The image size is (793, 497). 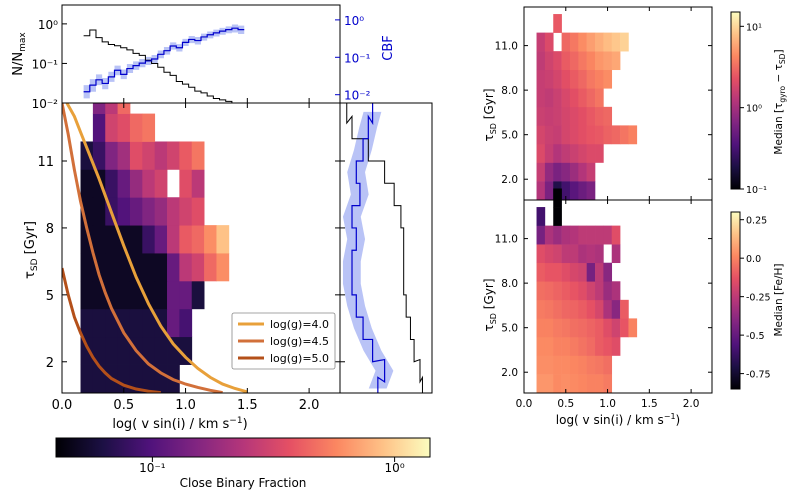 What do you see at coordinates (691, 404) in the screenshot?
I see `x-tick-label: 2.0` at bounding box center [691, 404].